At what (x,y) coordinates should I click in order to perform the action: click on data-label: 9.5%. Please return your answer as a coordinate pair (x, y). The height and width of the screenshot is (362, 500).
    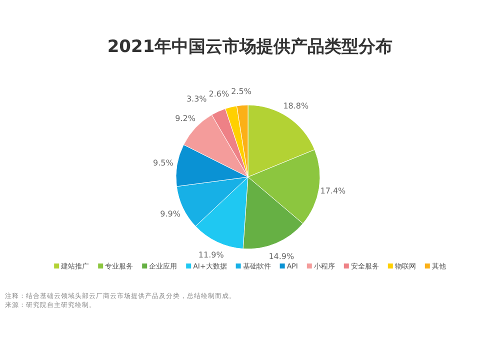
    Looking at the image, I should click on (163, 163).